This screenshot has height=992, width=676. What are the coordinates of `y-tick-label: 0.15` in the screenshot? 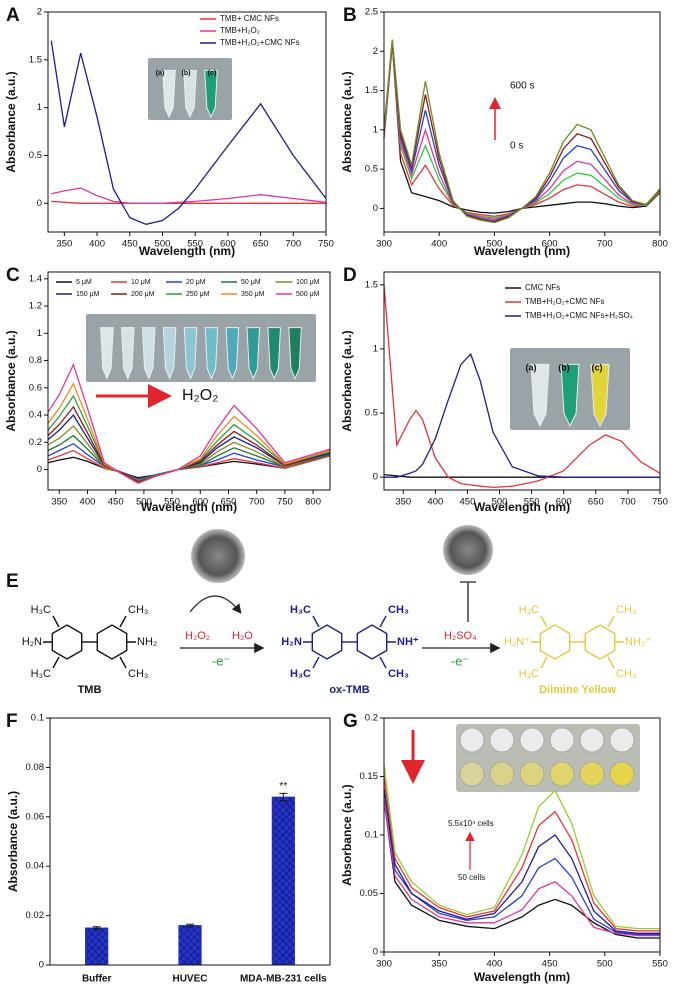 It's located at (369, 776).